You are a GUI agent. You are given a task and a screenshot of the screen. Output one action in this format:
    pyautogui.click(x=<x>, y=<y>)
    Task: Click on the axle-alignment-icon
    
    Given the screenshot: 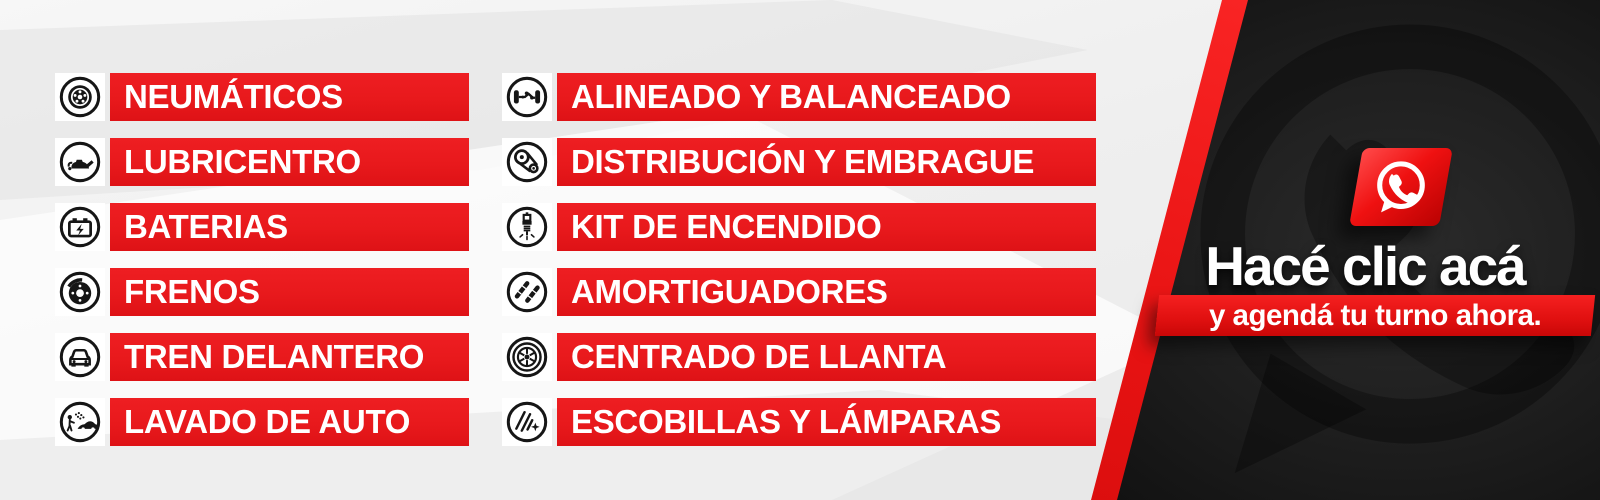 What is the action you would take?
    pyautogui.click(x=527, y=97)
    